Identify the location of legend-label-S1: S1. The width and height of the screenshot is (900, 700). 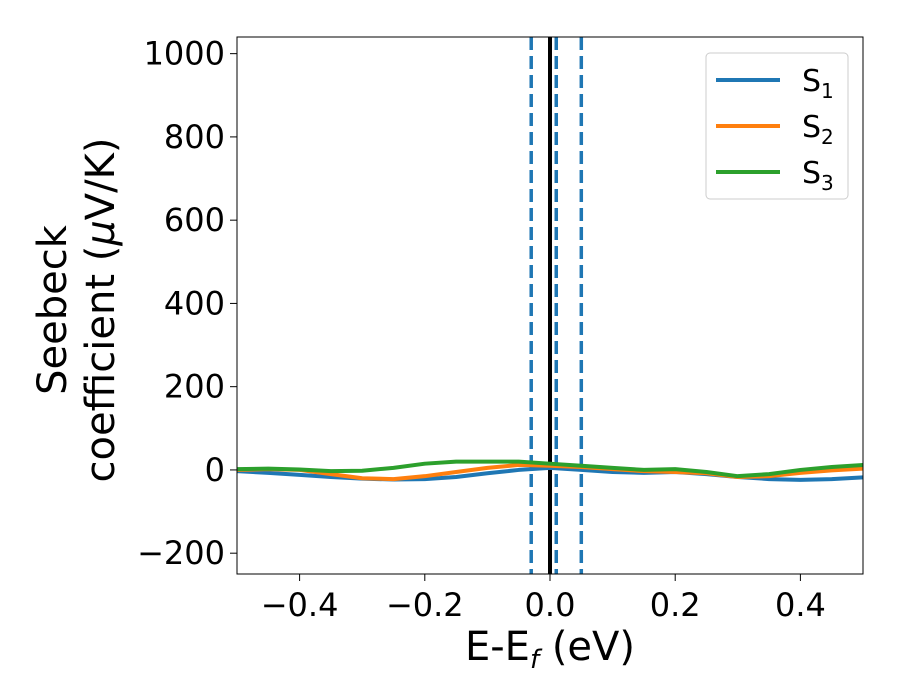
(818, 83).